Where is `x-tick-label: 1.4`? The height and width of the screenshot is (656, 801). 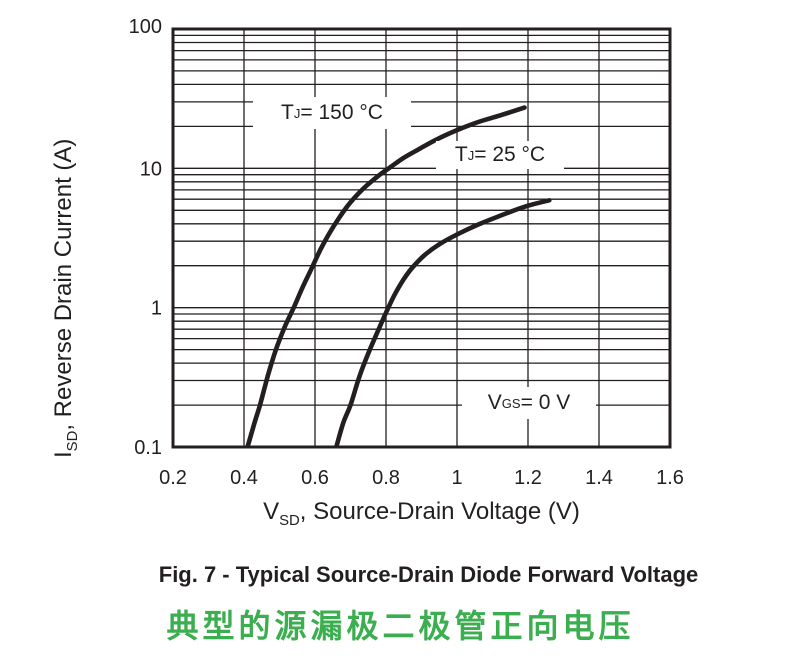 x-tick-label: 1.4 is located at coordinates (599, 478).